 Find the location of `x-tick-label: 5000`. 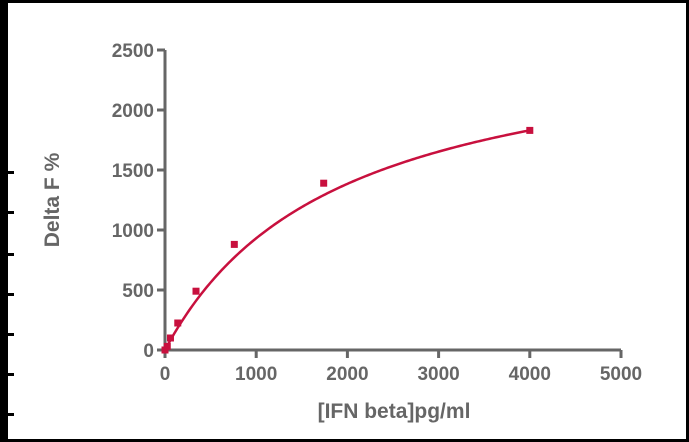

x-tick-label: 5000 is located at coordinates (621, 374).